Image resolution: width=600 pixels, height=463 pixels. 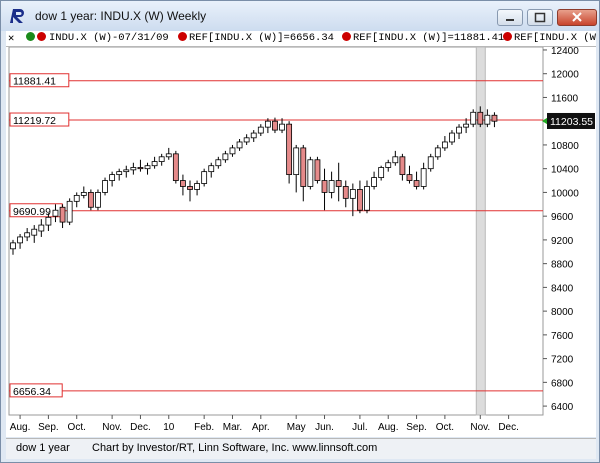 What do you see at coordinates (261, 38) in the screenshot?
I see `ref-label-1: REF[INDU.X (W)]=6656.34` at bounding box center [261, 38].